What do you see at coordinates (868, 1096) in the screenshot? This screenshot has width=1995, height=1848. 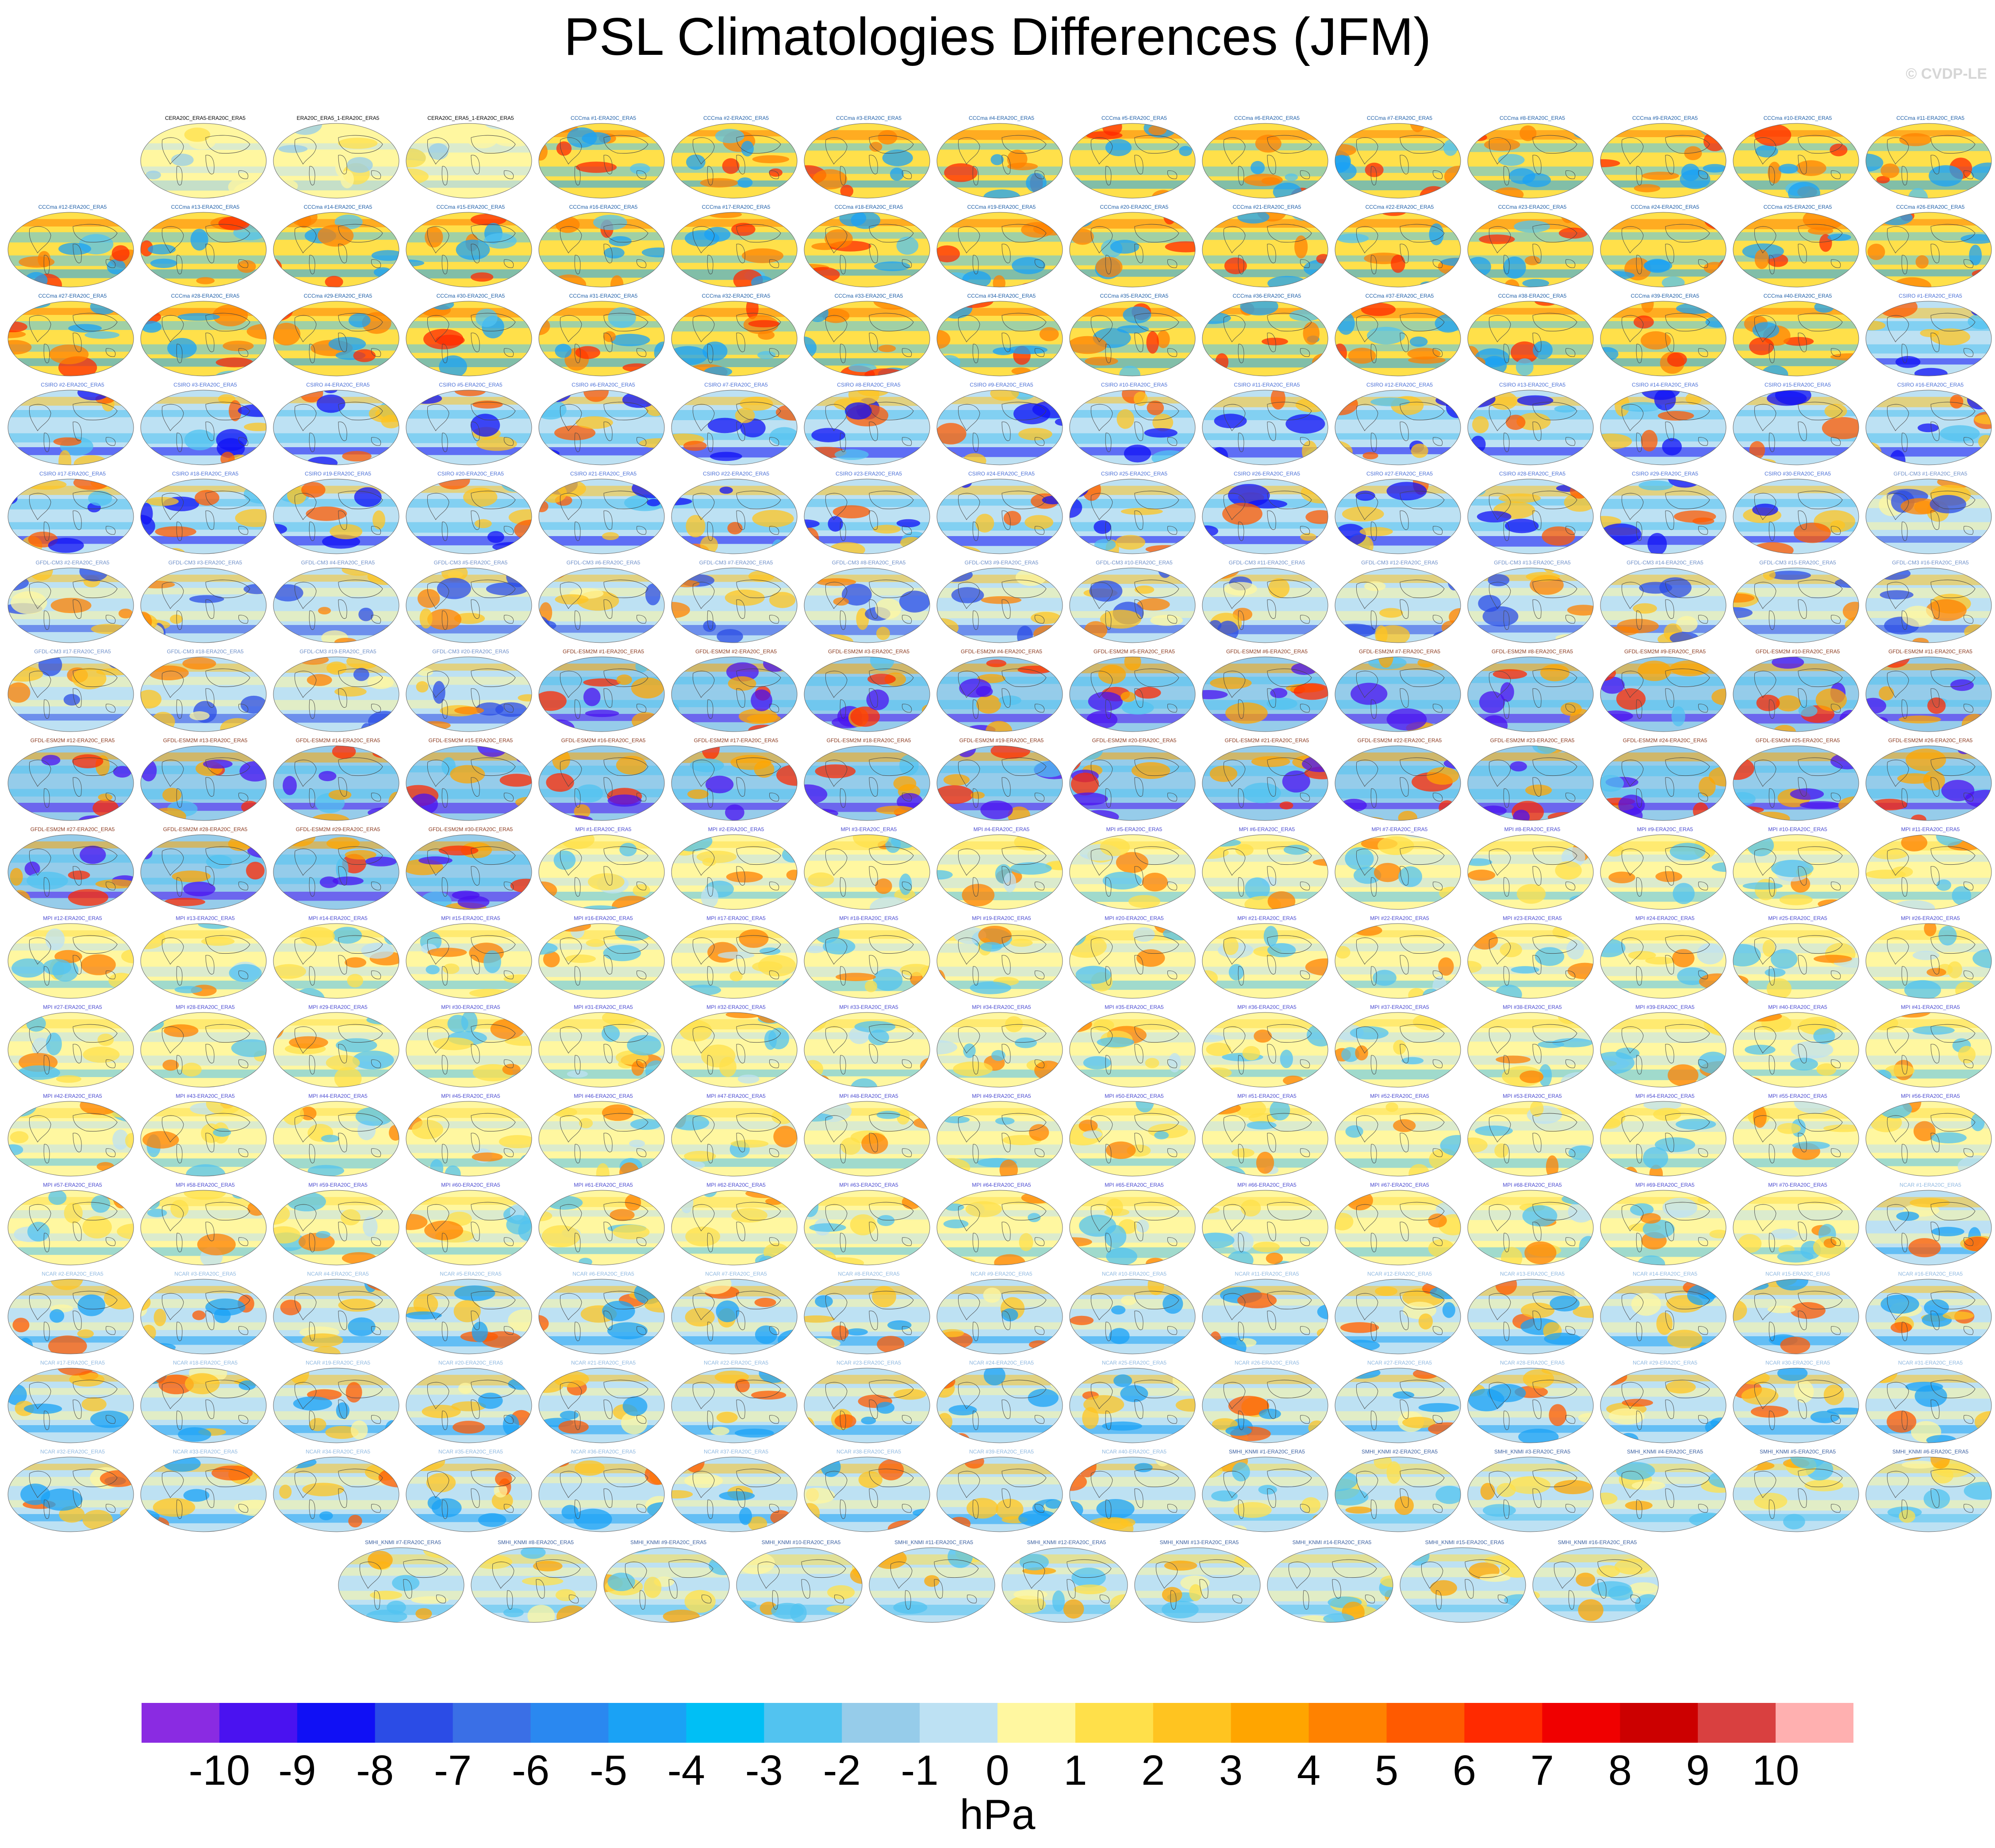 I see `map-panel-title: MPI #48-ERA20C_ERA5` at bounding box center [868, 1096].